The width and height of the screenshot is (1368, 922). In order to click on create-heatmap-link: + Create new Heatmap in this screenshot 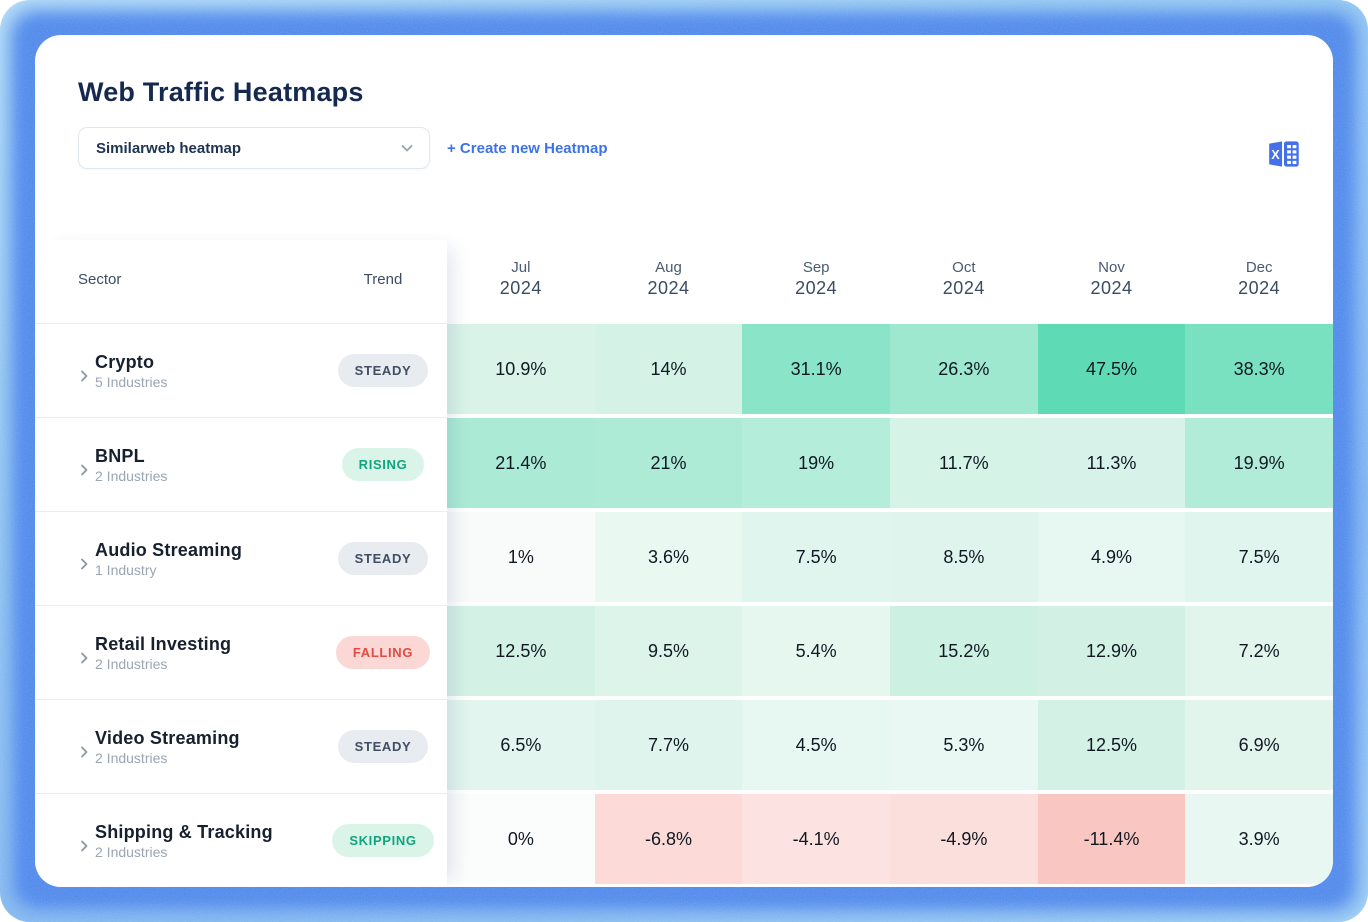, I will do `click(527, 148)`.